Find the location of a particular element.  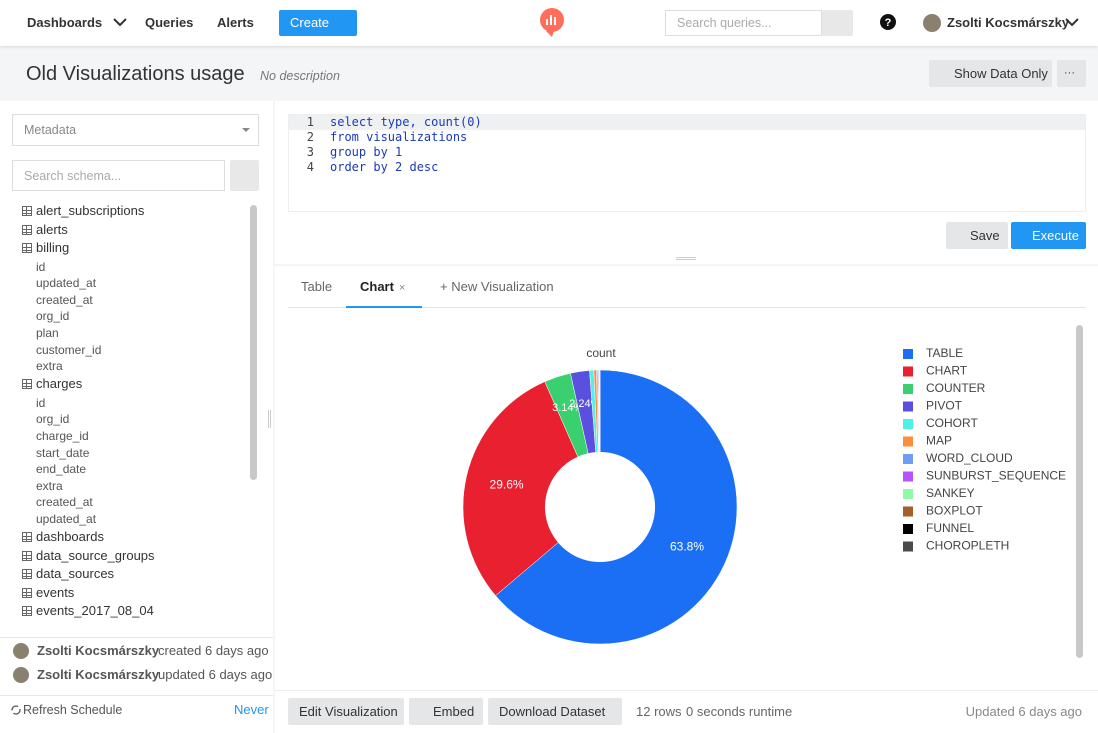

show-data-only: Show Data Only is located at coordinates (1001, 74).